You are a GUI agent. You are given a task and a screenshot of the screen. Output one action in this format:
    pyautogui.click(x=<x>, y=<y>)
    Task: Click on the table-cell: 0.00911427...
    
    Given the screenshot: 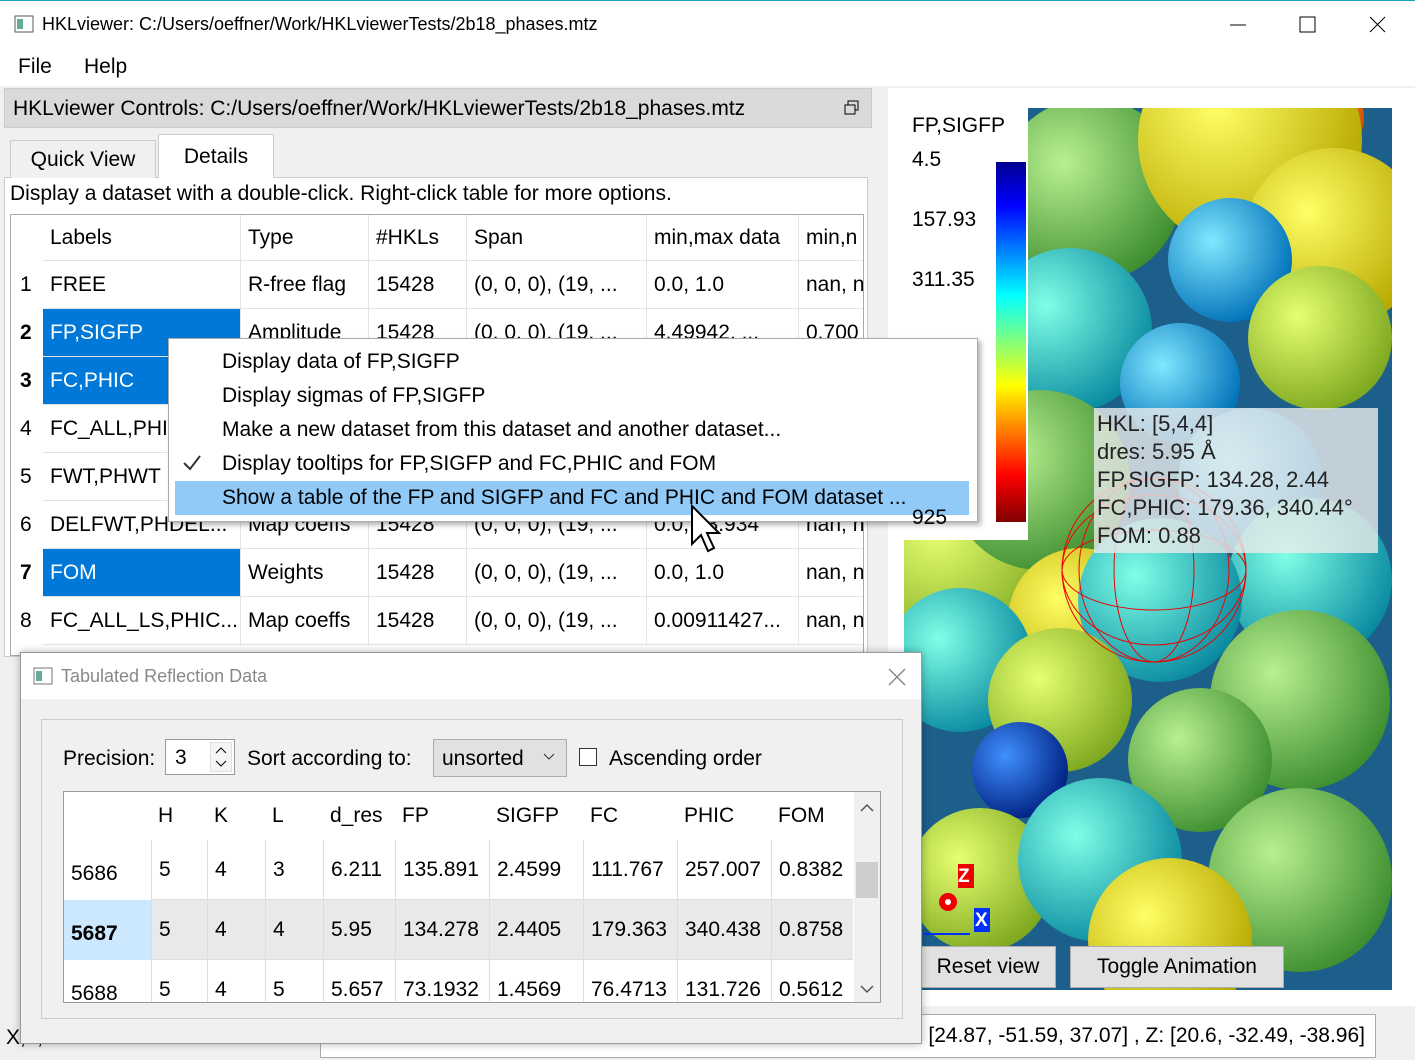 What is the action you would take?
    pyautogui.click(x=723, y=621)
    